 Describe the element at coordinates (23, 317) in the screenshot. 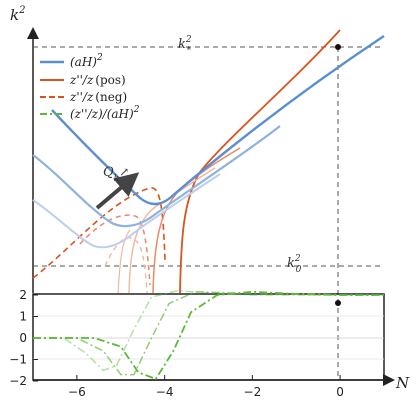

I see `y-tick-label: 1` at that location.